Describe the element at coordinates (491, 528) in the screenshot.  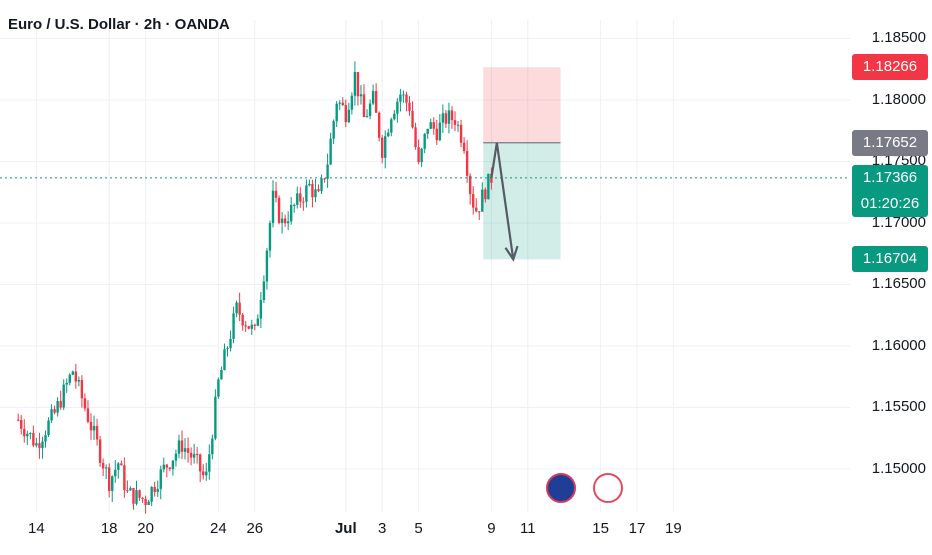
I see `x-tick-label: 9` at that location.